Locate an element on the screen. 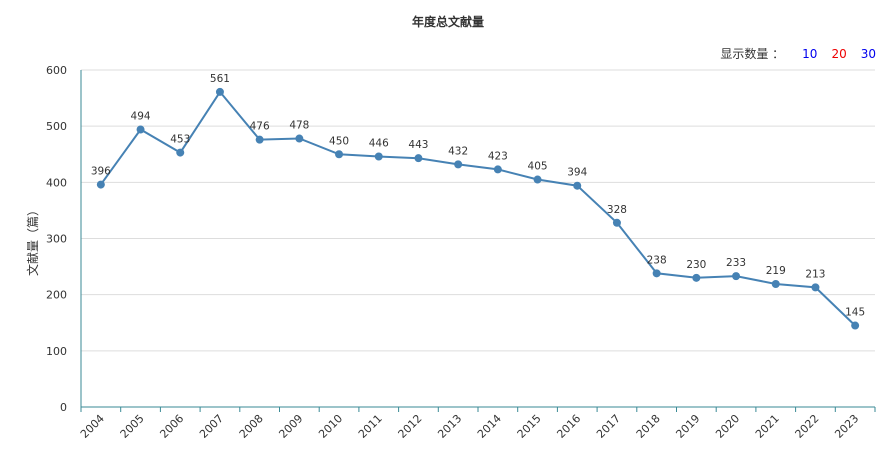 The width and height of the screenshot is (896, 458). x-tick-label: 2021 is located at coordinates (767, 426).